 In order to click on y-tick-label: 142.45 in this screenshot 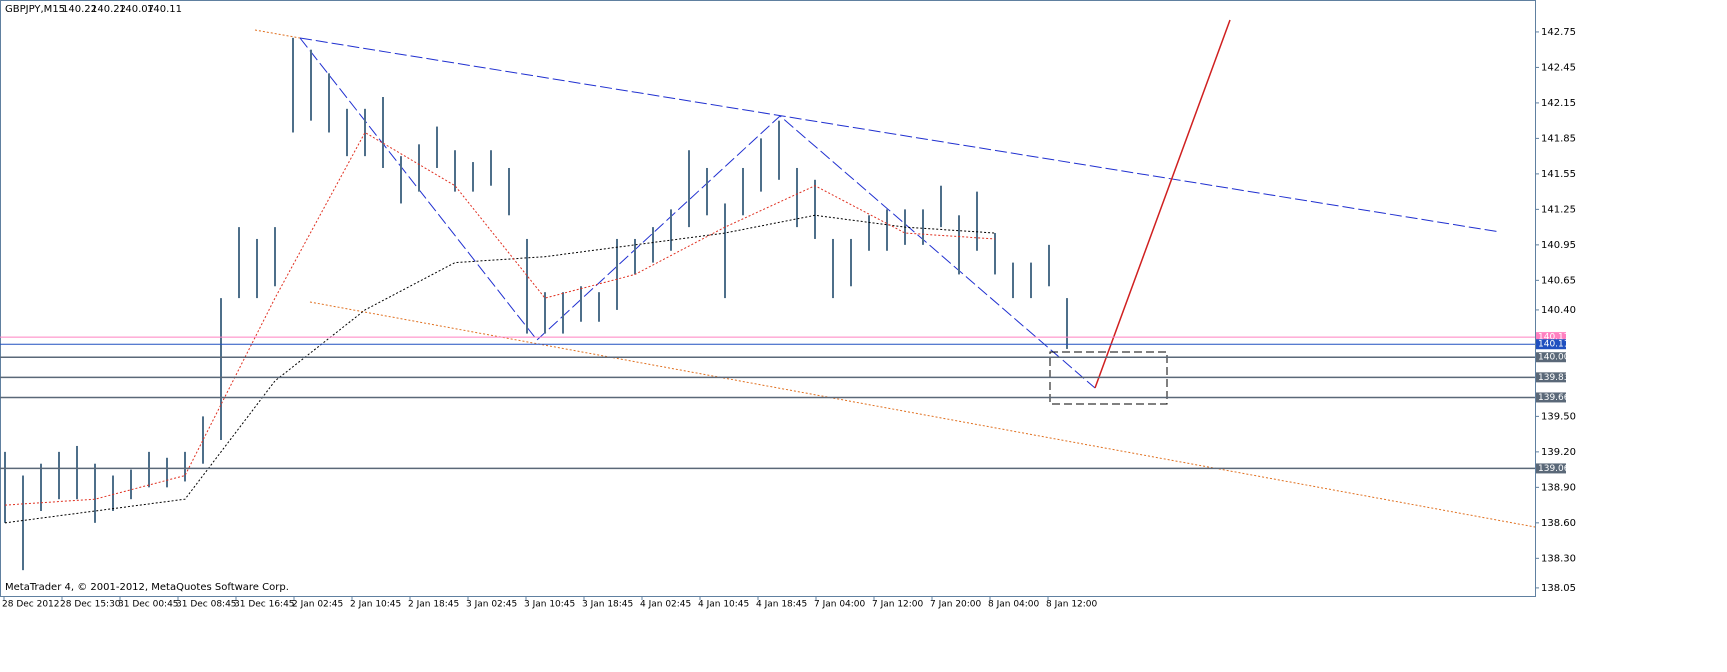, I will do `click(1558, 67)`.